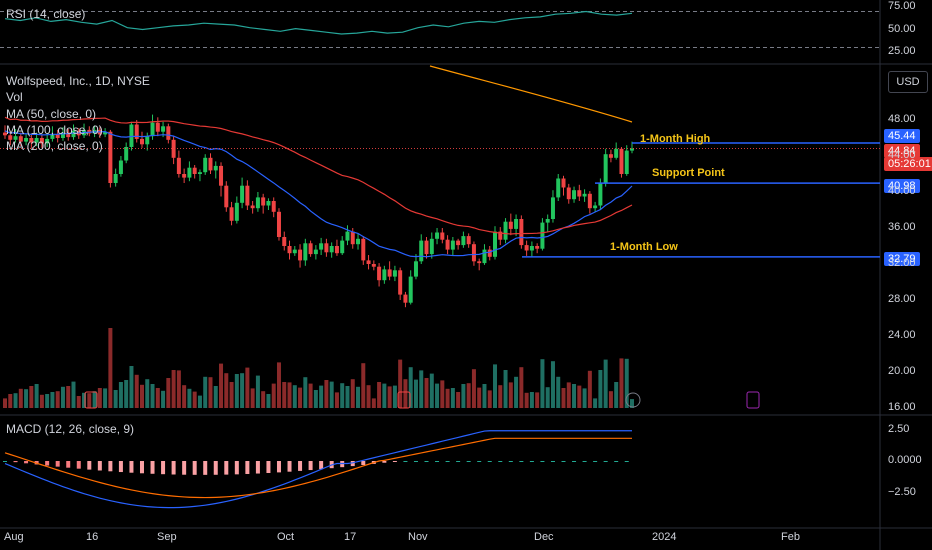 Image resolution: width=932 pixels, height=550 pixels. Describe the element at coordinates (531, 94) in the screenshot. I see `ma200-line` at that location.